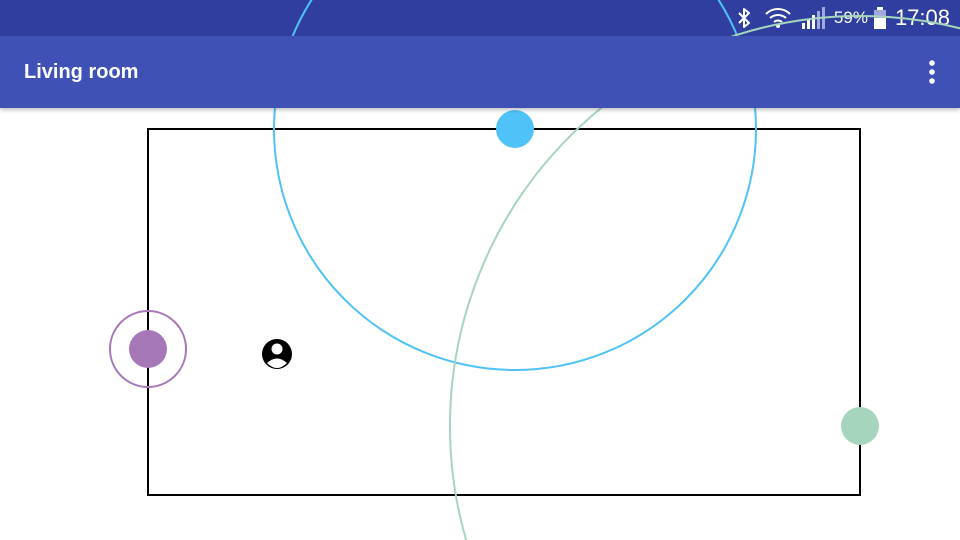 This screenshot has height=540, width=960. I want to click on battery-icon, so click(880, 18).